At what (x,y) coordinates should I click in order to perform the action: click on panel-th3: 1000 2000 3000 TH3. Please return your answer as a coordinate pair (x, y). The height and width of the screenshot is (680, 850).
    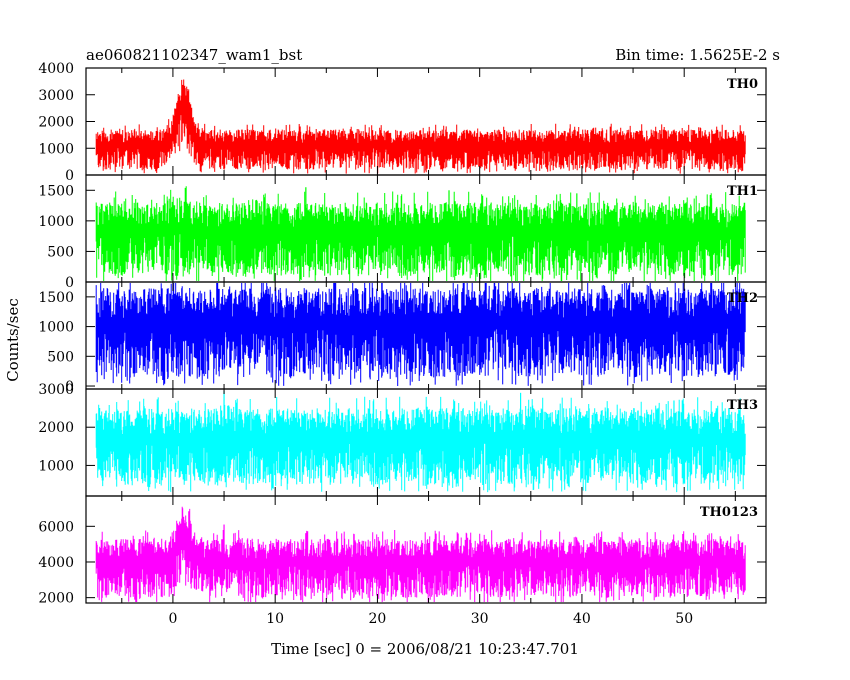
    Looking at the image, I should click on (402, 439).